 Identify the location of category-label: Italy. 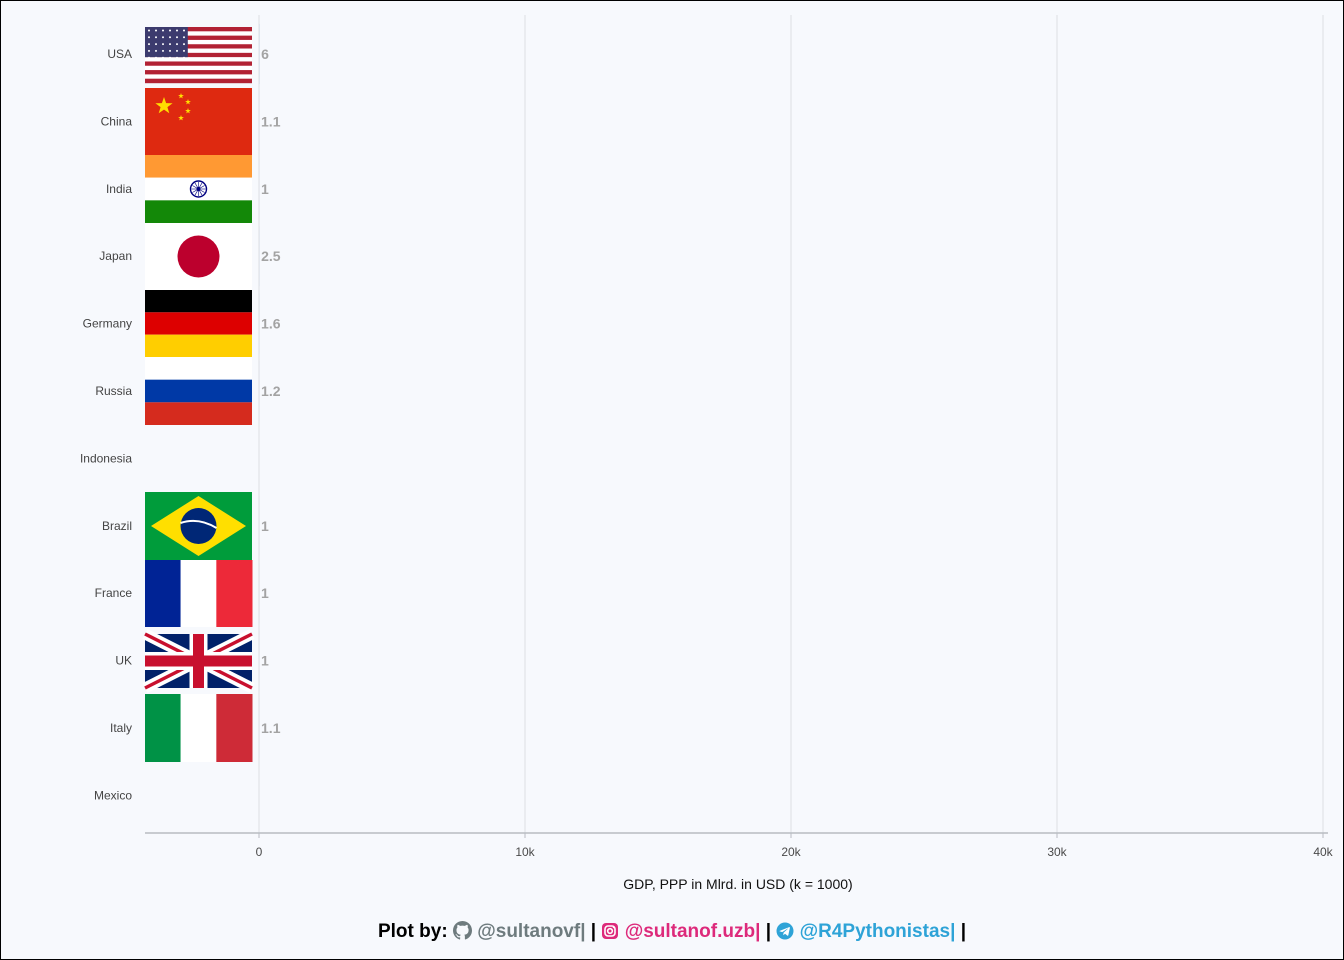
(121, 728).